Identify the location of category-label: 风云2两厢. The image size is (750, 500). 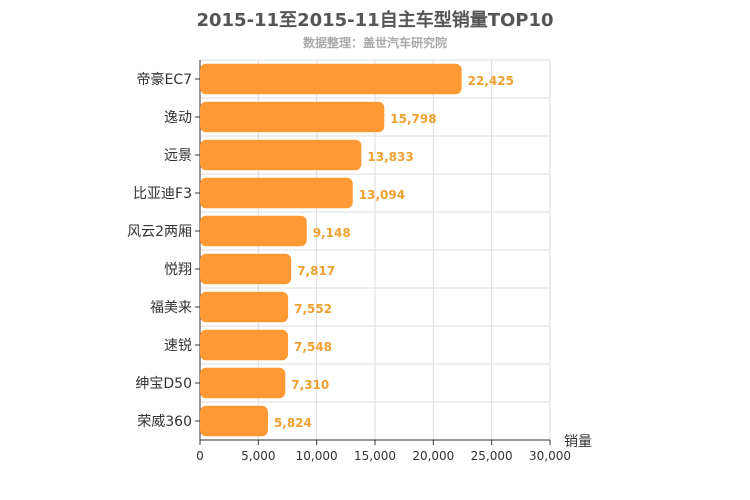
(159, 232).